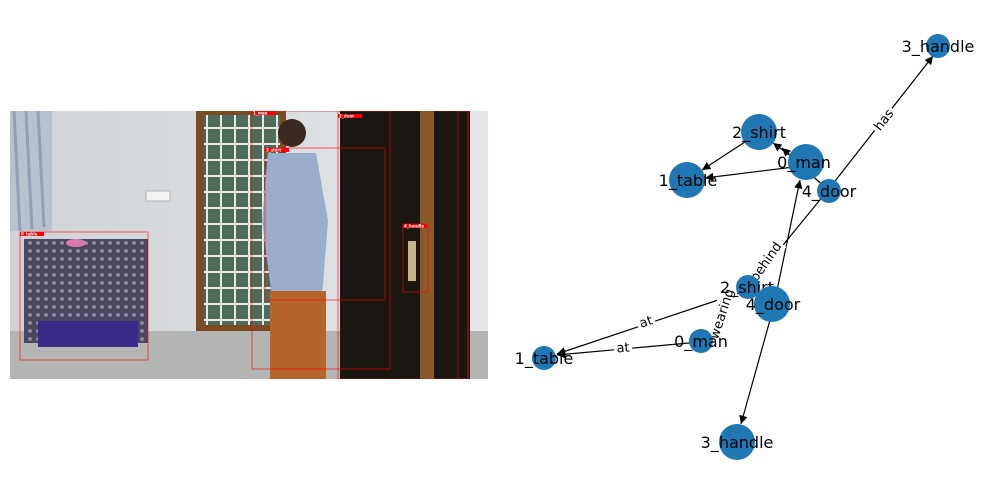  Describe the element at coordinates (748, 287) in the screenshot. I see `node-2-shirt-bot` at that location.